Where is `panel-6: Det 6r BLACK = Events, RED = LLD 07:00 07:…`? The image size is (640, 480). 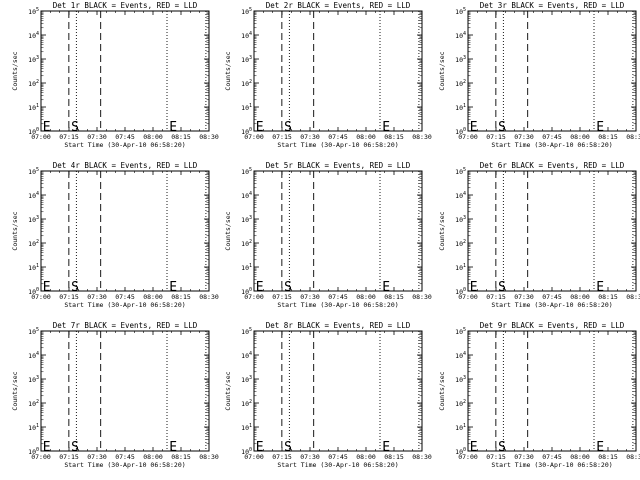
panel-6: Det 6r BLACK = Events, RED = LLD 07:00 07:… is located at coordinates (539, 235).